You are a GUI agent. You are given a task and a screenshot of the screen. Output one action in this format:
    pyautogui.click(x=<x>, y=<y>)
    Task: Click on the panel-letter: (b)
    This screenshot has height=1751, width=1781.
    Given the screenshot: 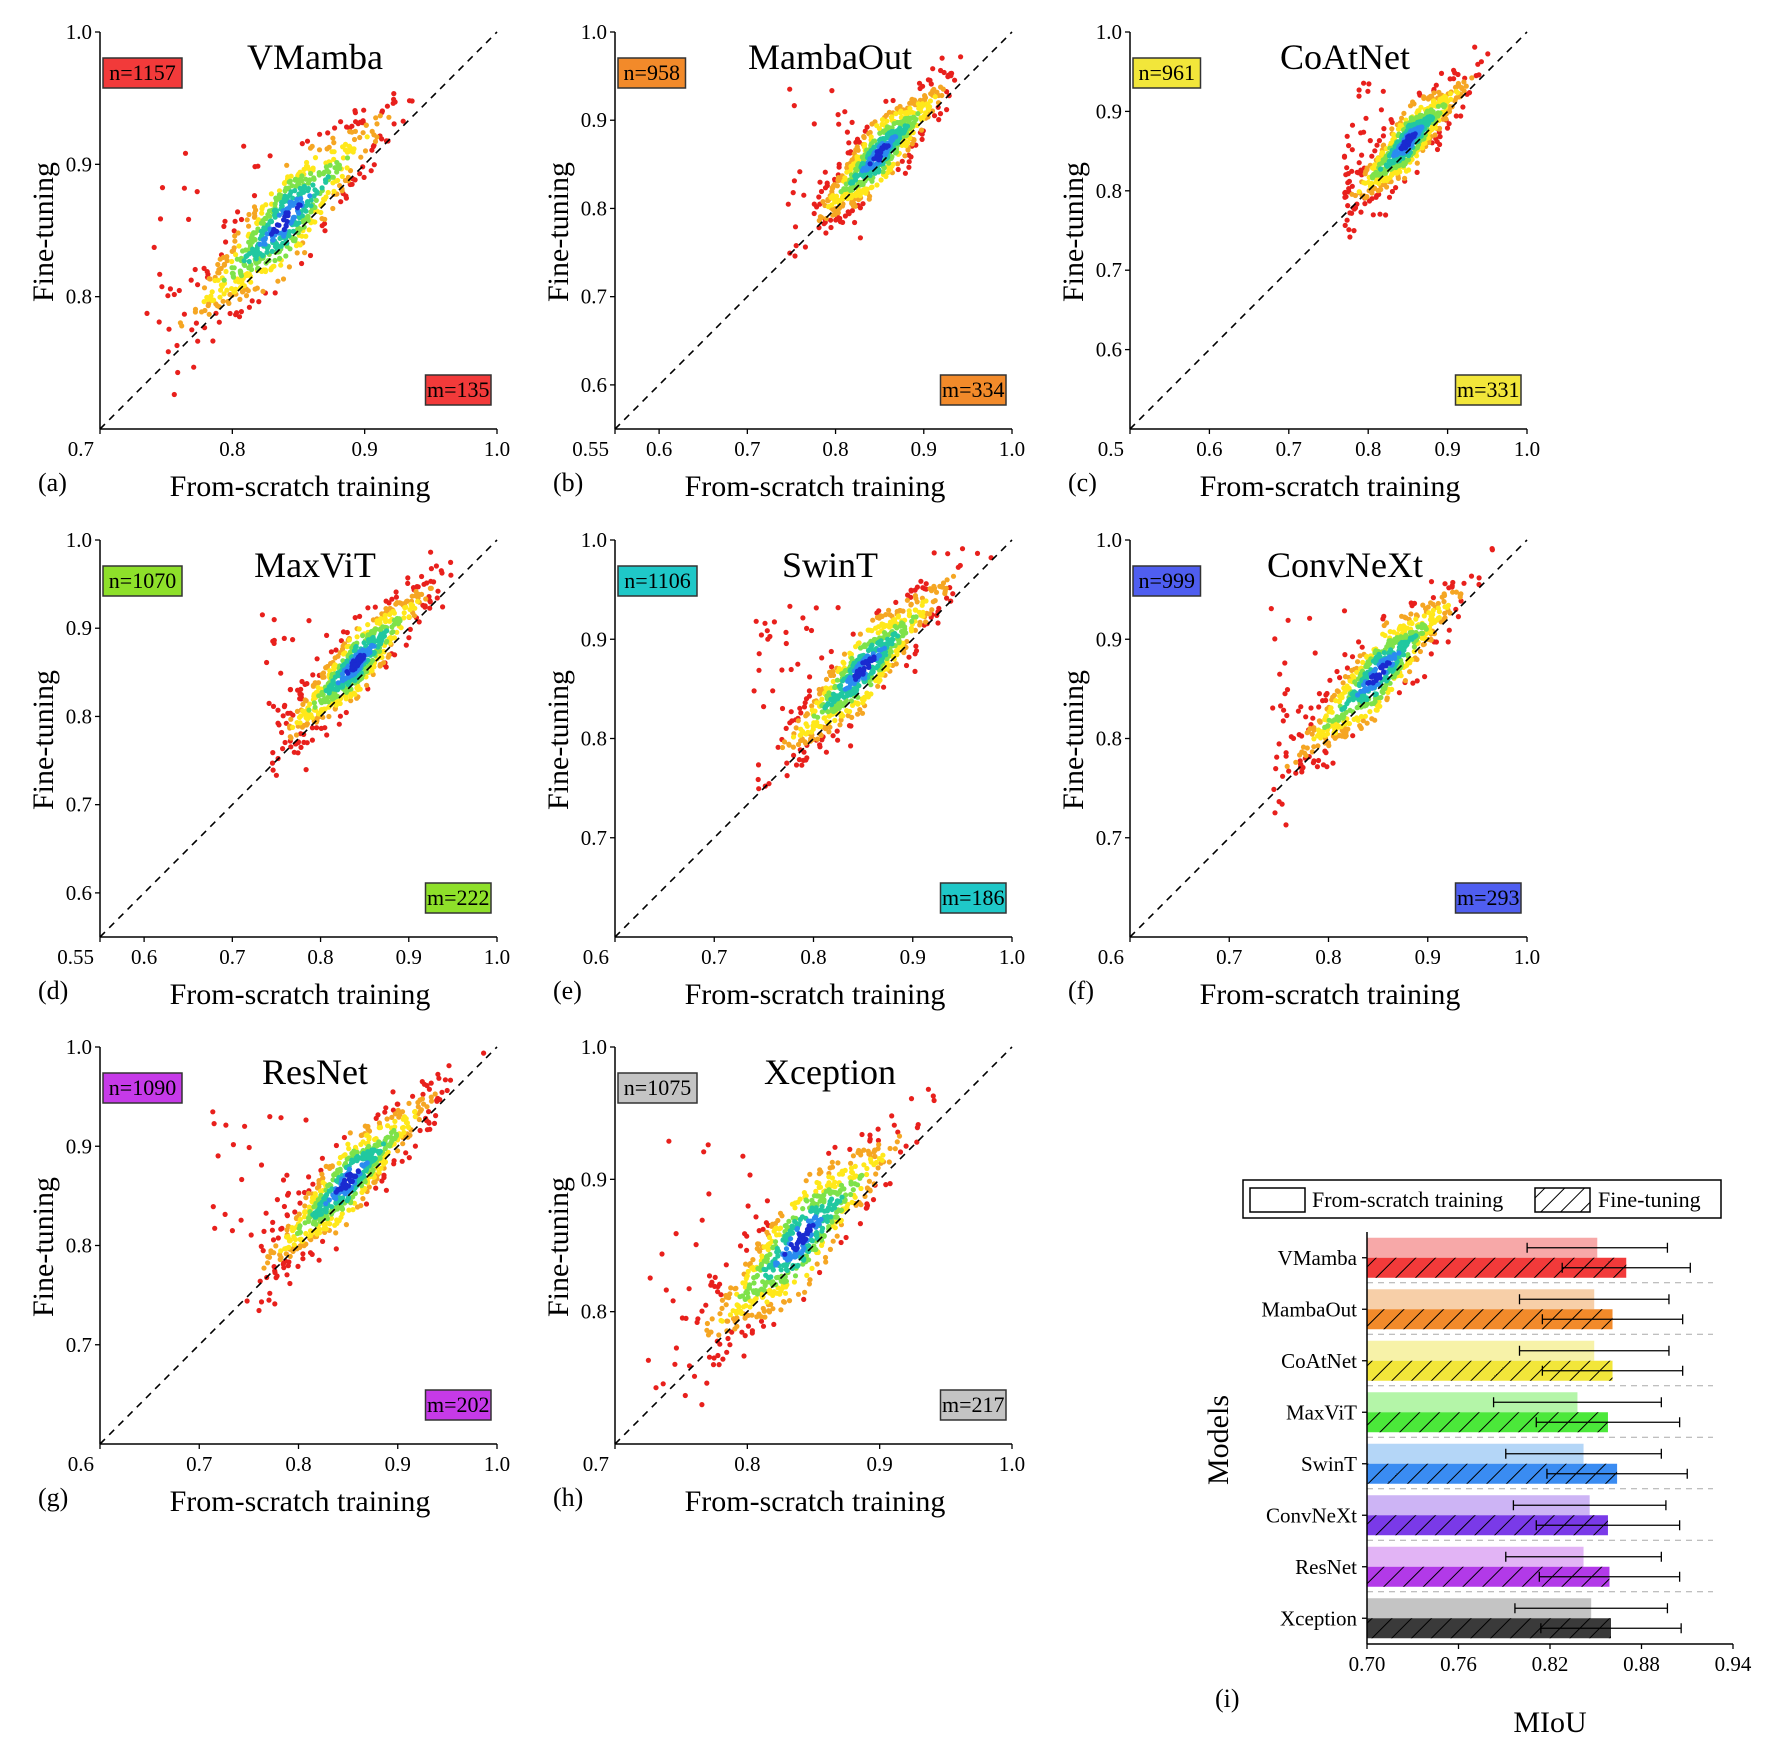 What is the action you would take?
    pyautogui.click(x=568, y=482)
    